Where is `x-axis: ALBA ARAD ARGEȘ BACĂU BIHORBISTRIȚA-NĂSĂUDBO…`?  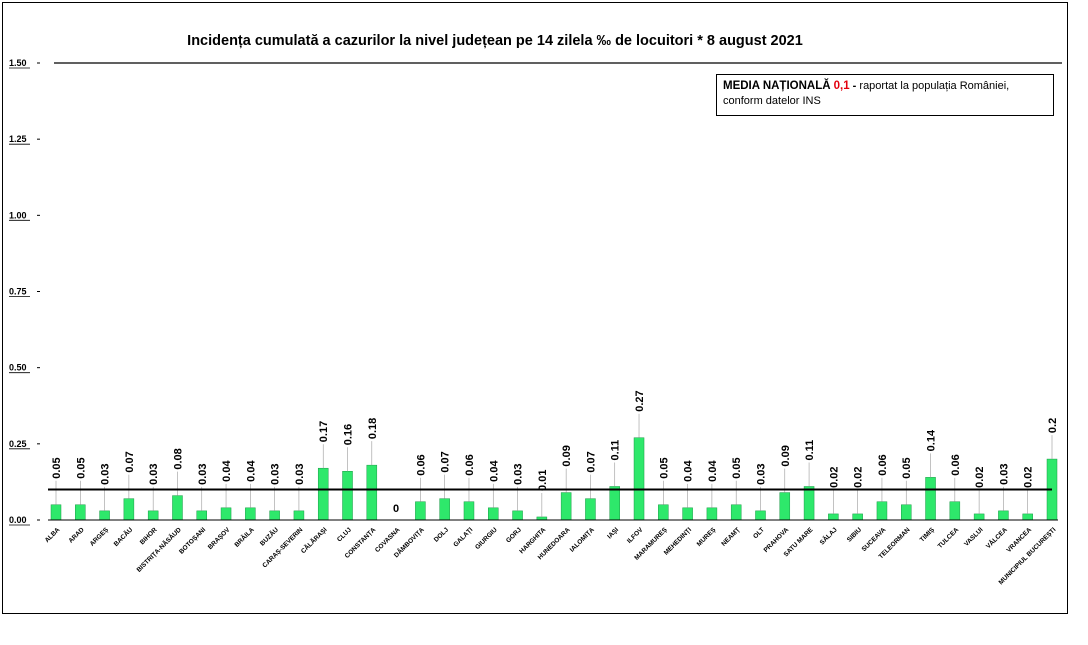
x-axis: ALBA ARAD ARGEȘ BACĂU BIHORBISTRIȚA-NĂSĂUDBO… is located at coordinates (551, 555).